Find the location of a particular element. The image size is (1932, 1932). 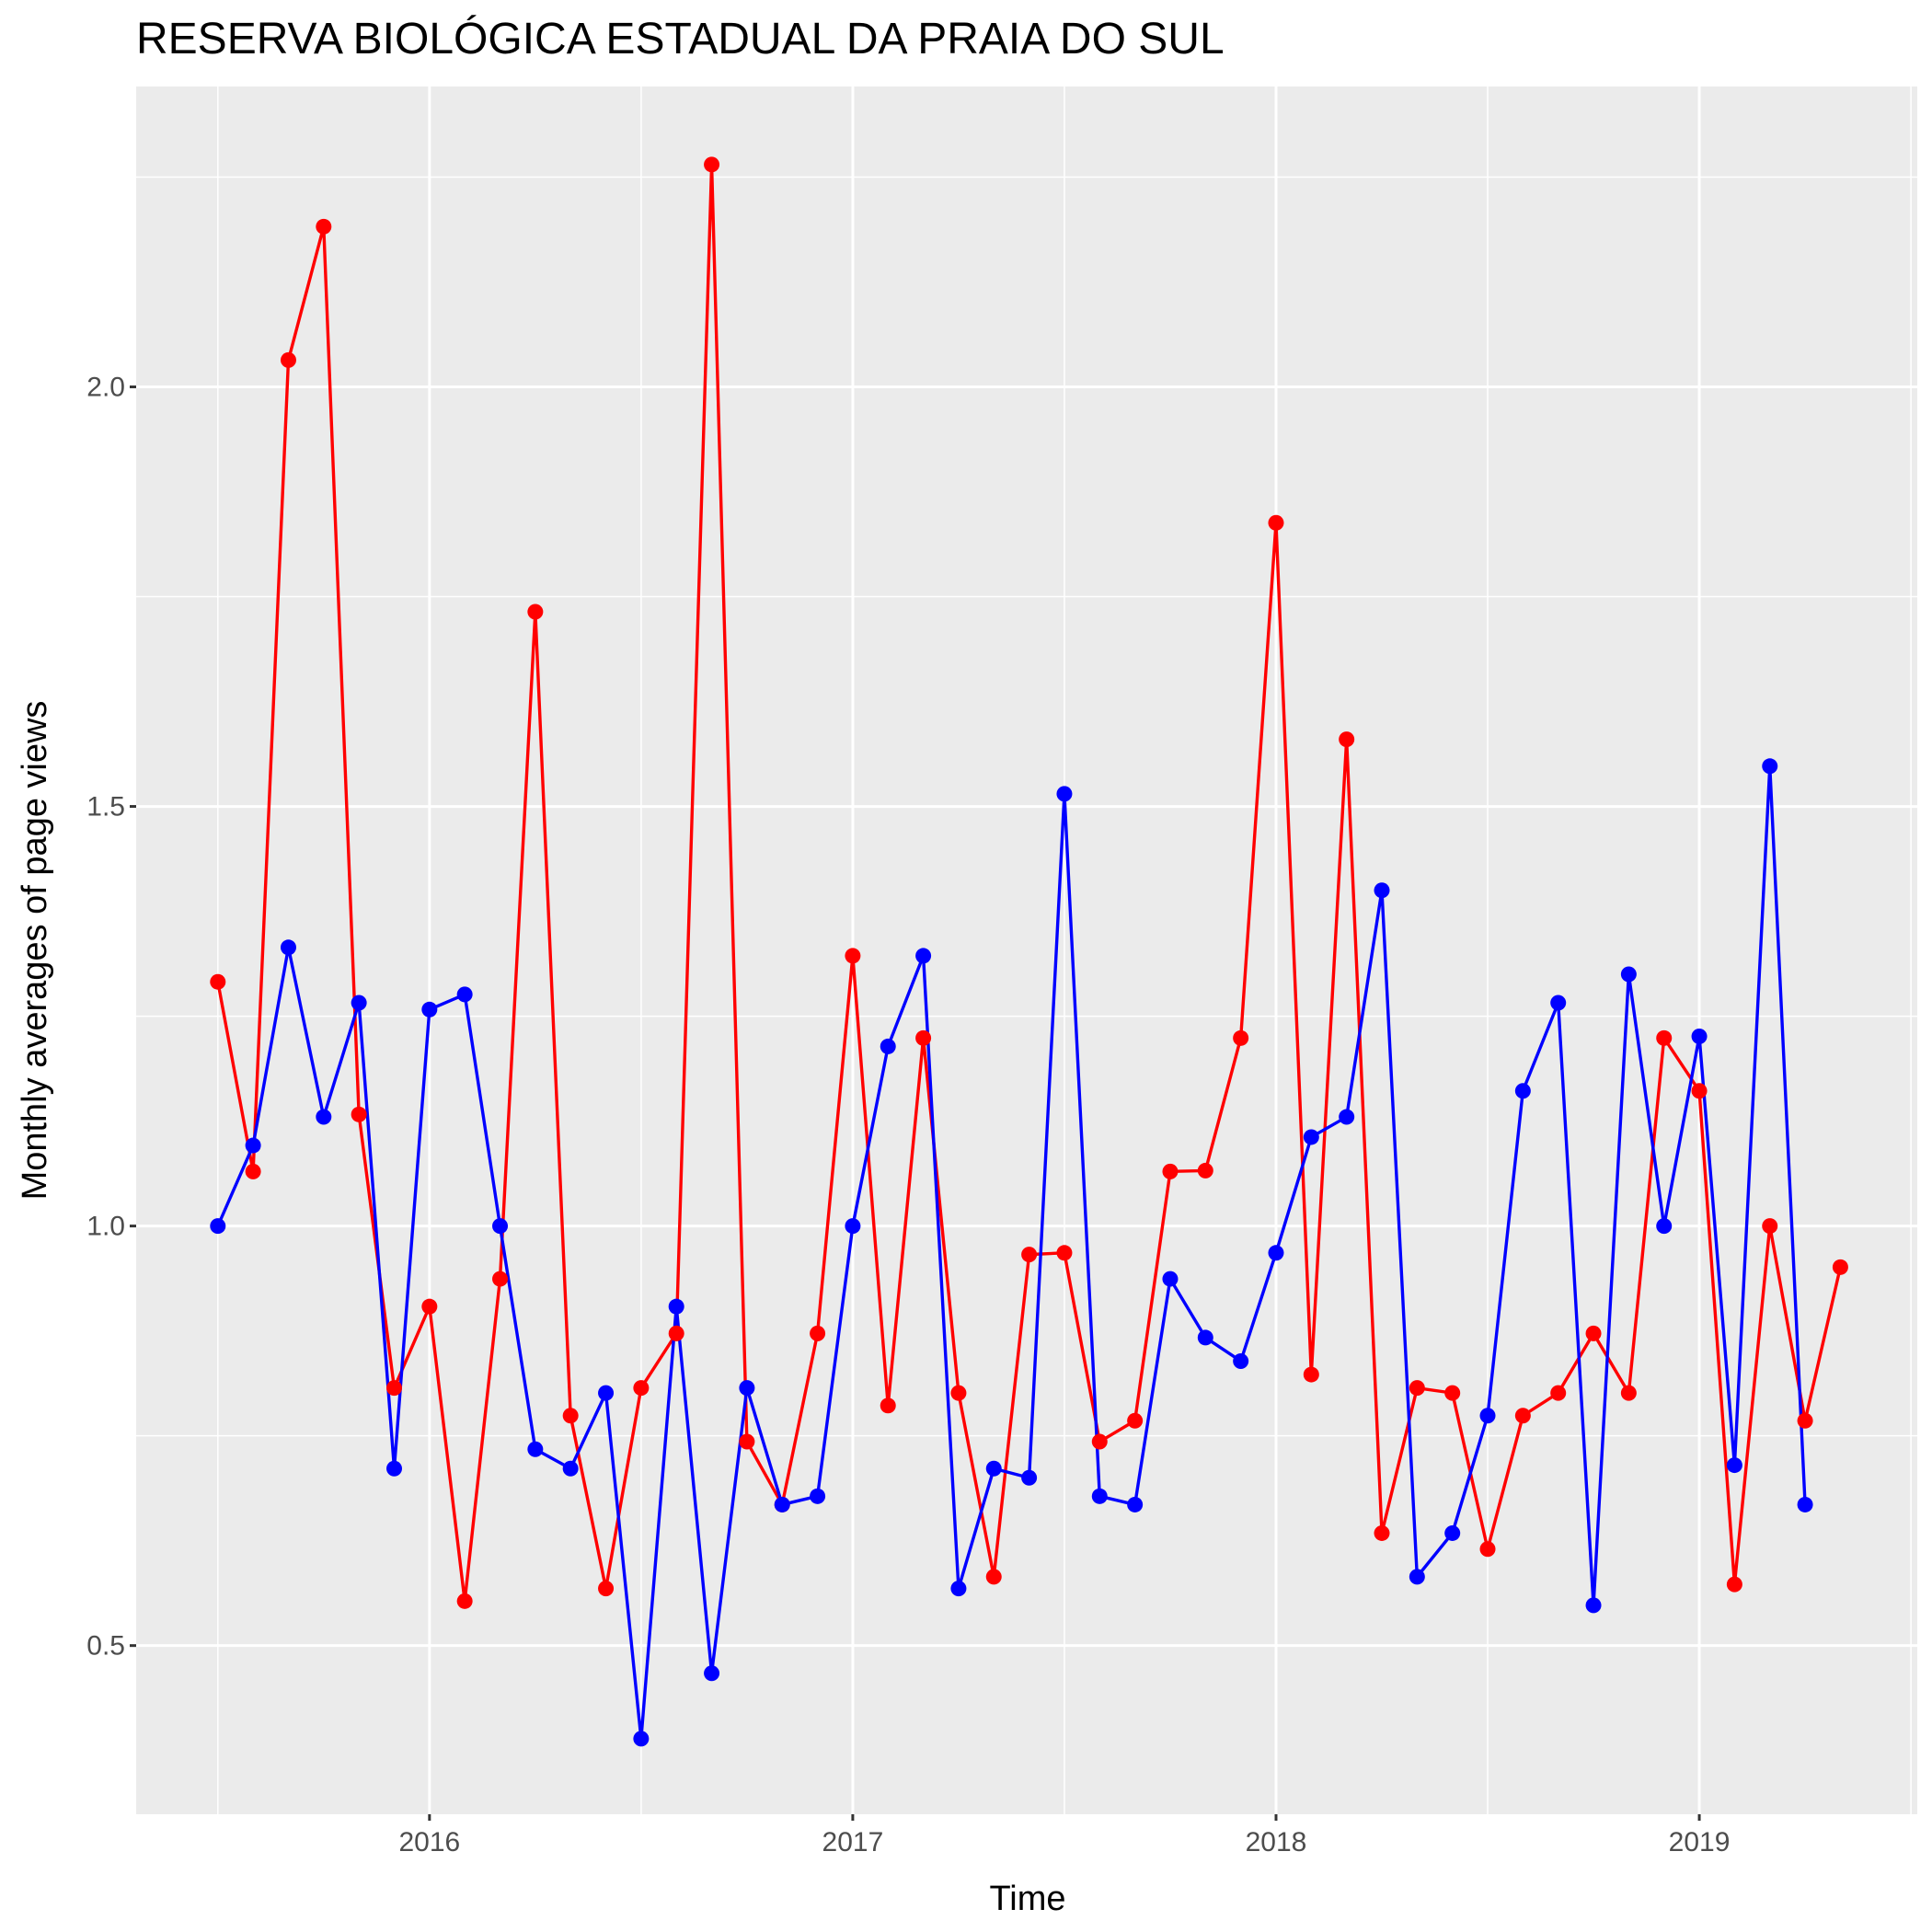

x-tick-label: 2016 is located at coordinates (429, 1842).